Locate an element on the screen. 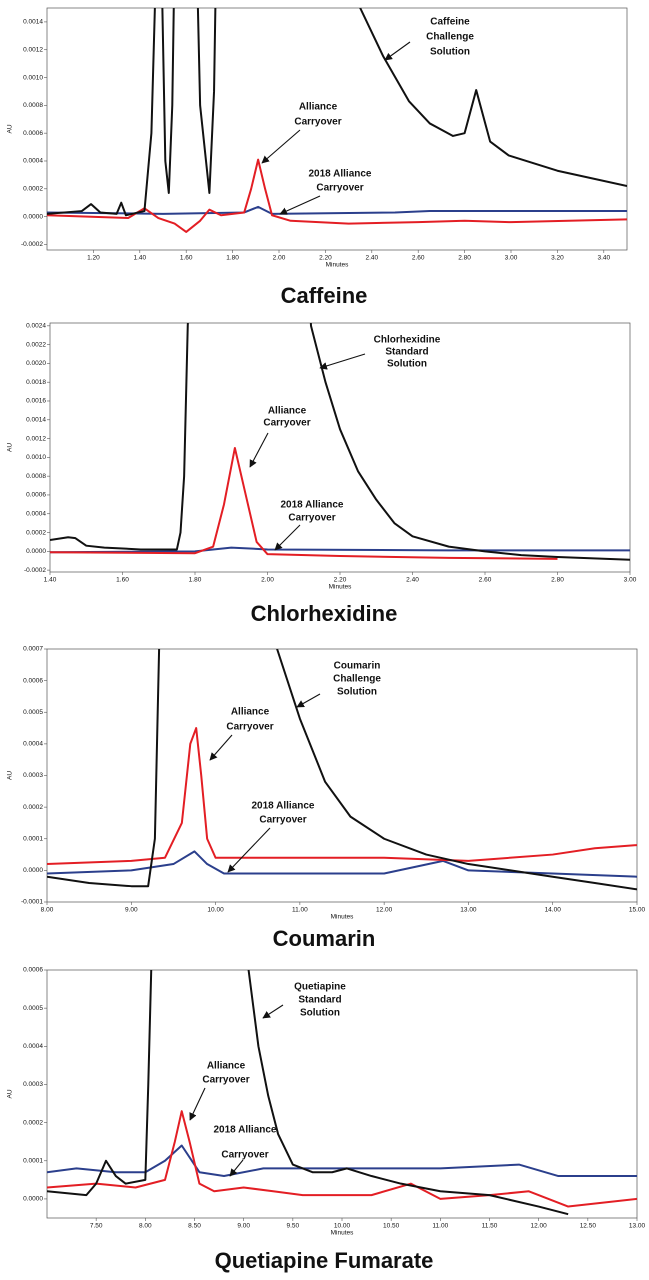  y-tick-label: 0.0022 is located at coordinates (36, 344).